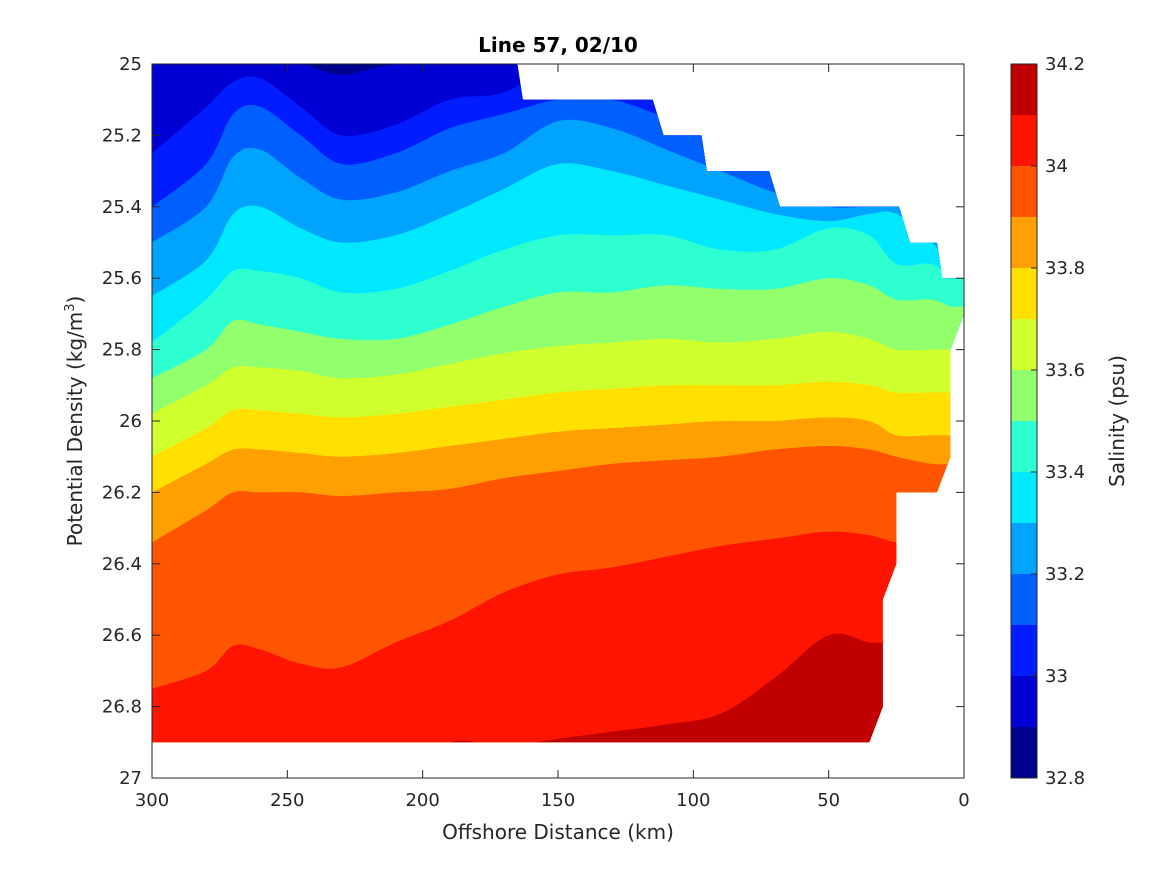  Describe the element at coordinates (122, 207) in the screenshot. I see `y-tick-label: 25.4` at that location.